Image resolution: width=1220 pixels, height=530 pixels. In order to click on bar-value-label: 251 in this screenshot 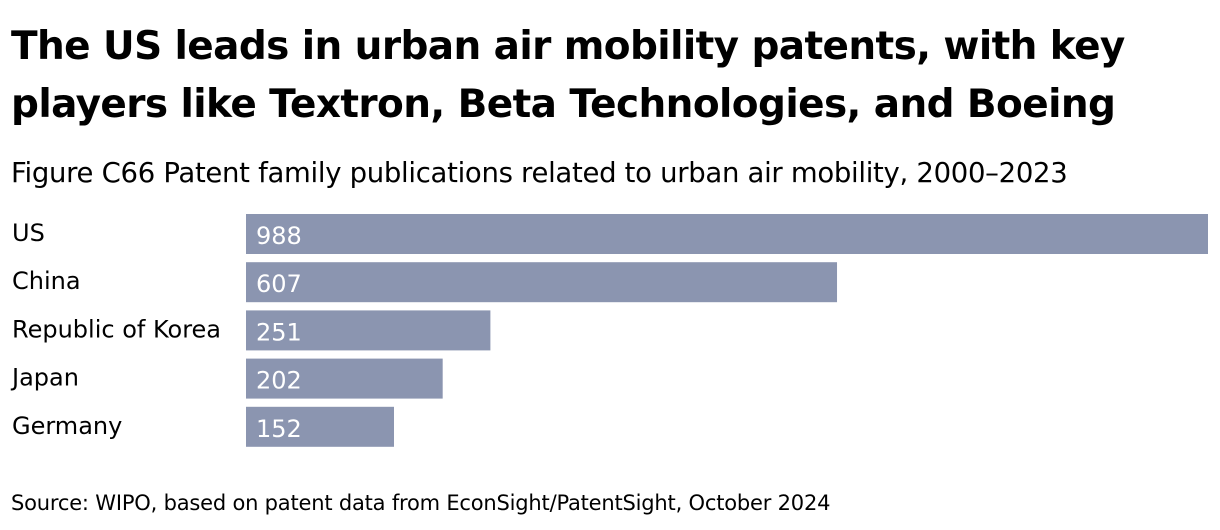, I will do `click(279, 332)`.